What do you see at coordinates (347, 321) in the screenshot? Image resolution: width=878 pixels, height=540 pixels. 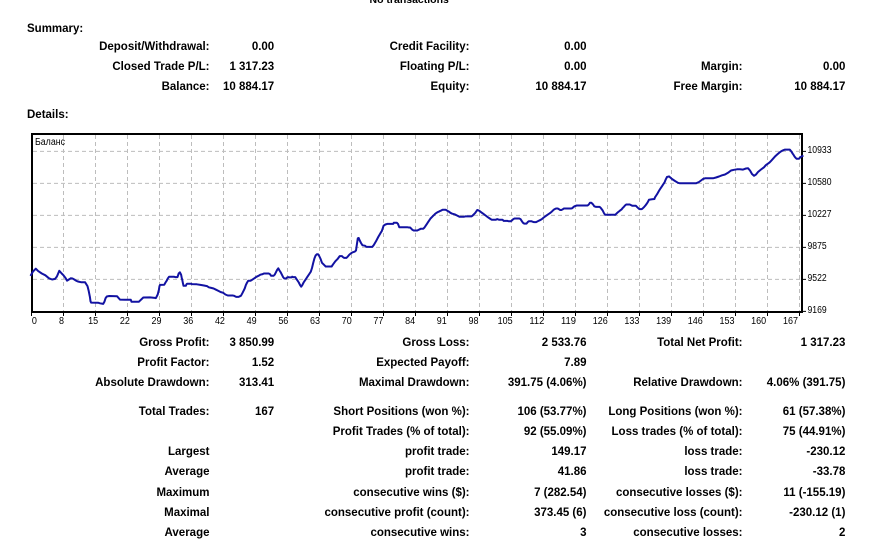 I see `svg-text: 70` at bounding box center [347, 321].